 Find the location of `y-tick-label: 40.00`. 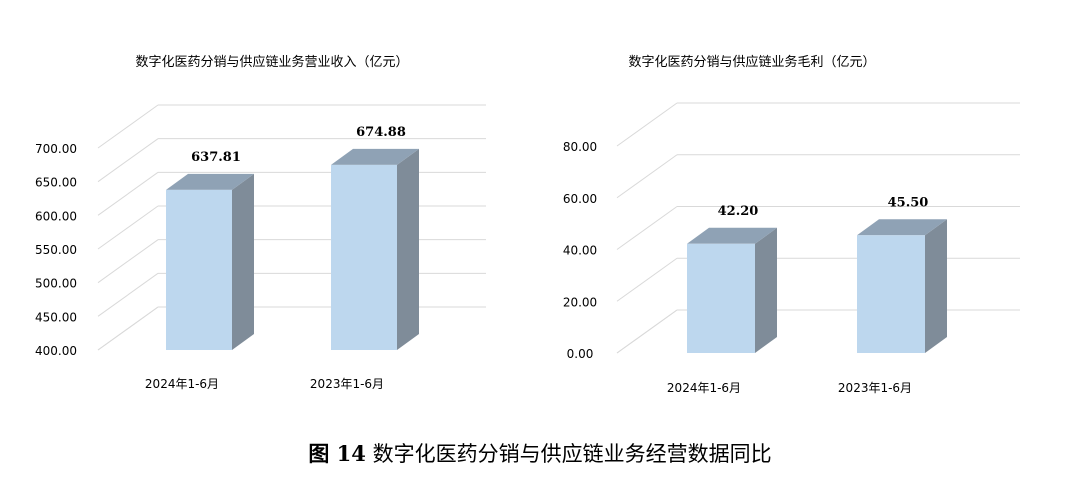

y-tick-label: 40.00 is located at coordinates (580, 251).